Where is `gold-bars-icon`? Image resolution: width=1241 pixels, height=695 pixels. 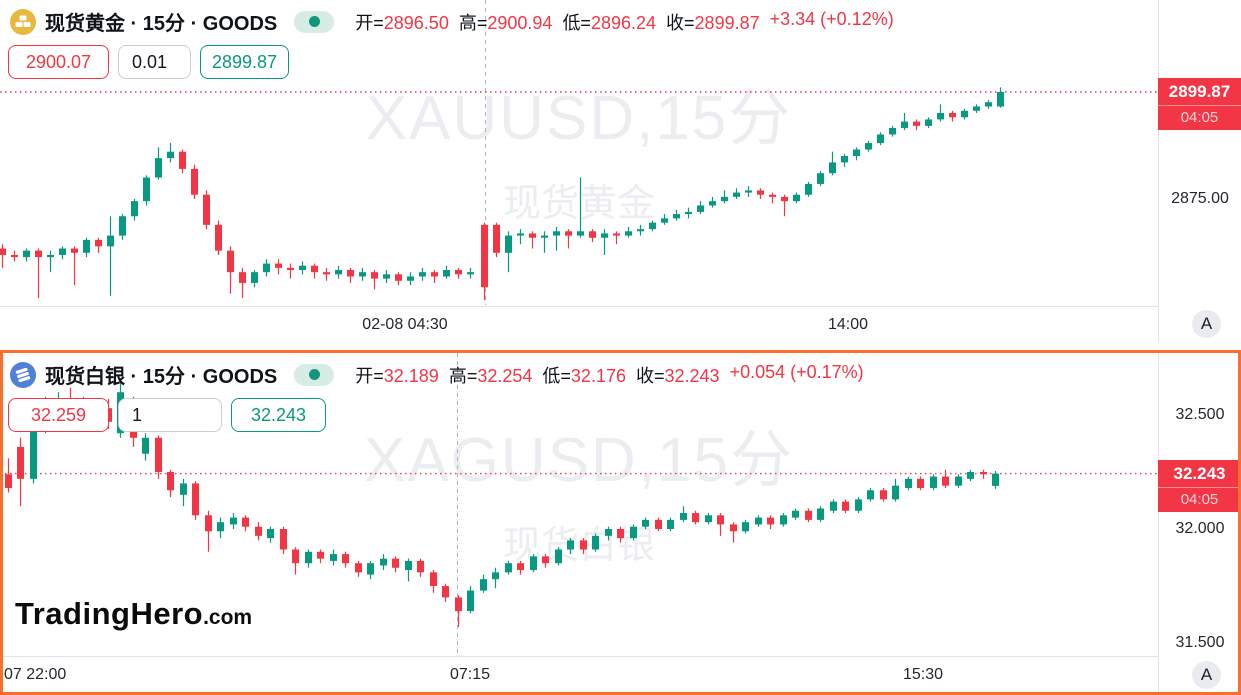
gold-bars-icon is located at coordinates (23, 21).